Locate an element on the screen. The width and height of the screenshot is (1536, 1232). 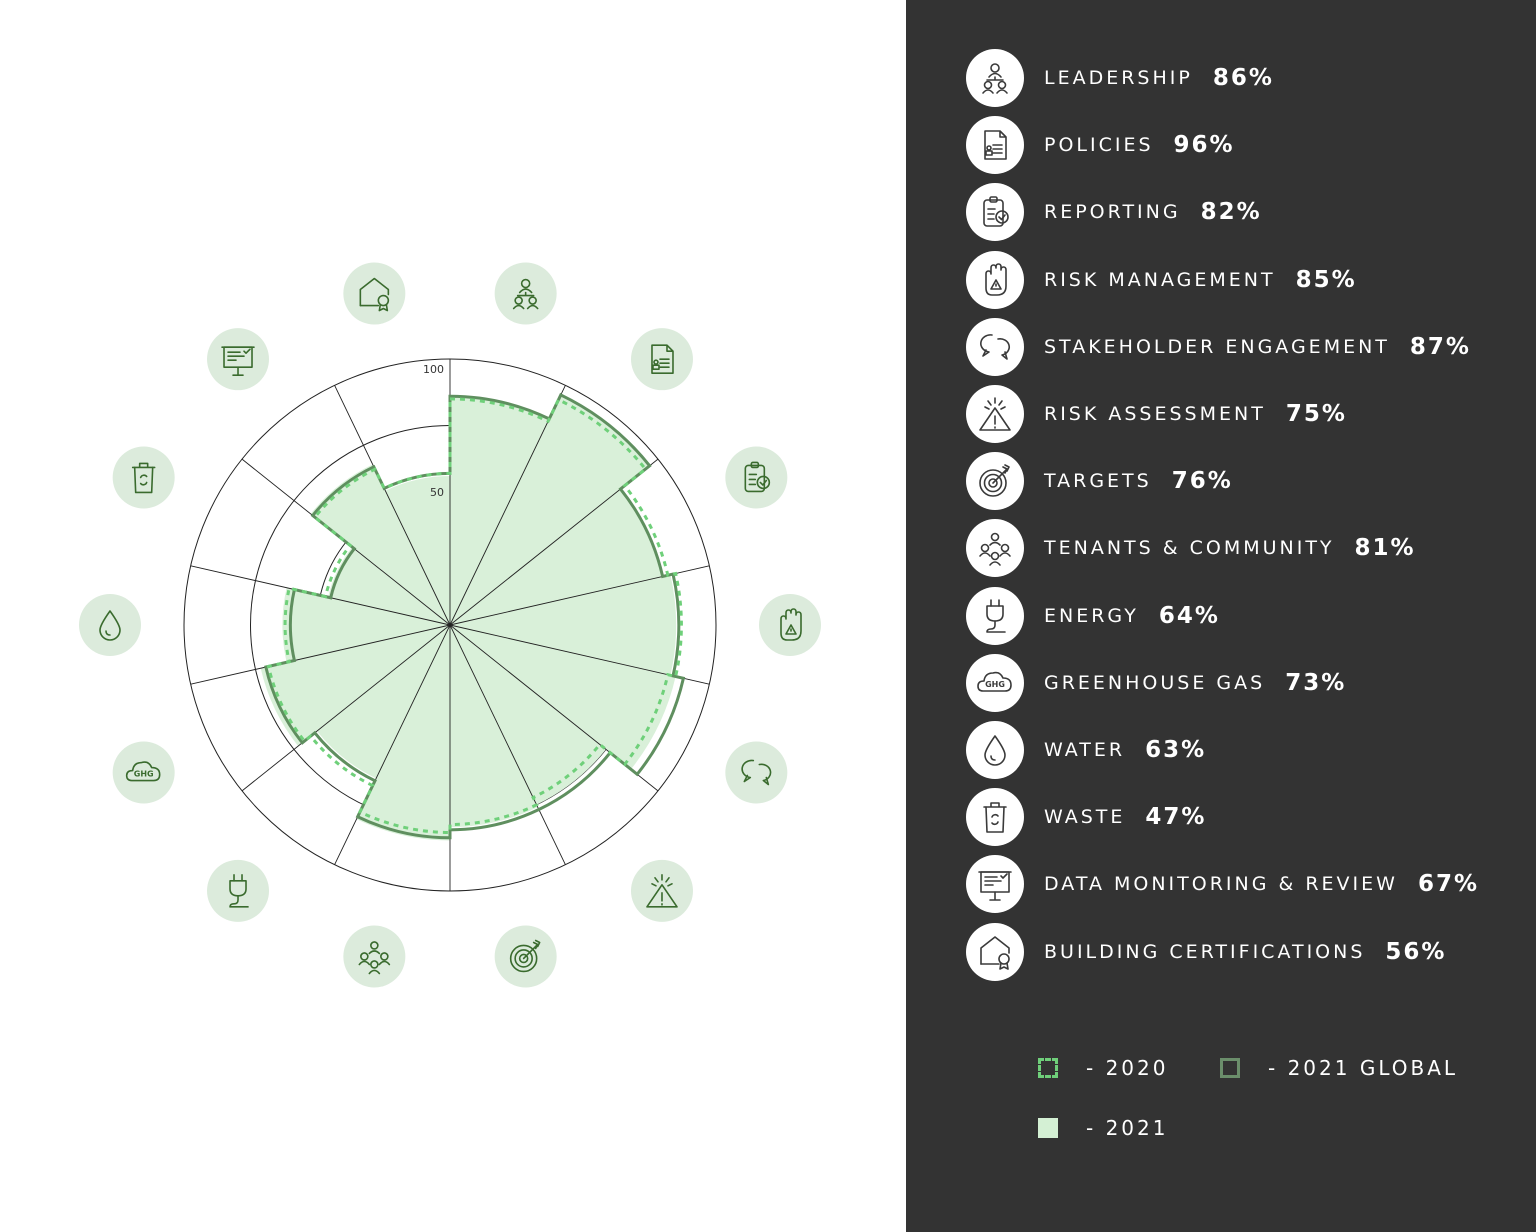
tick-label-100: 100 is located at coordinates (433, 369).